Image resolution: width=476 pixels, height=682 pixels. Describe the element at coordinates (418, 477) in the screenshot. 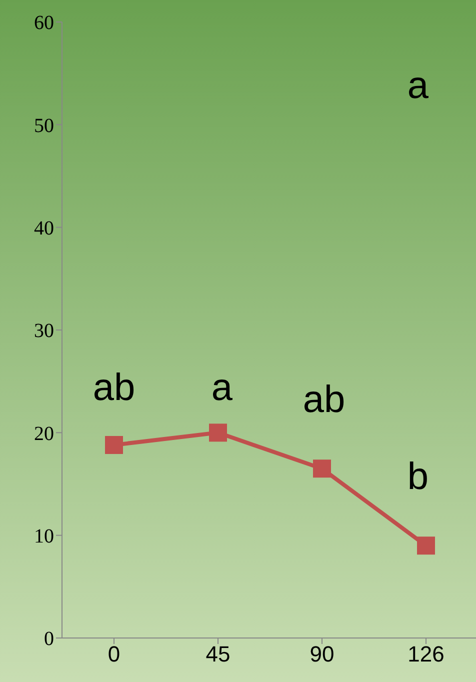

I see `annotation: b` at that location.